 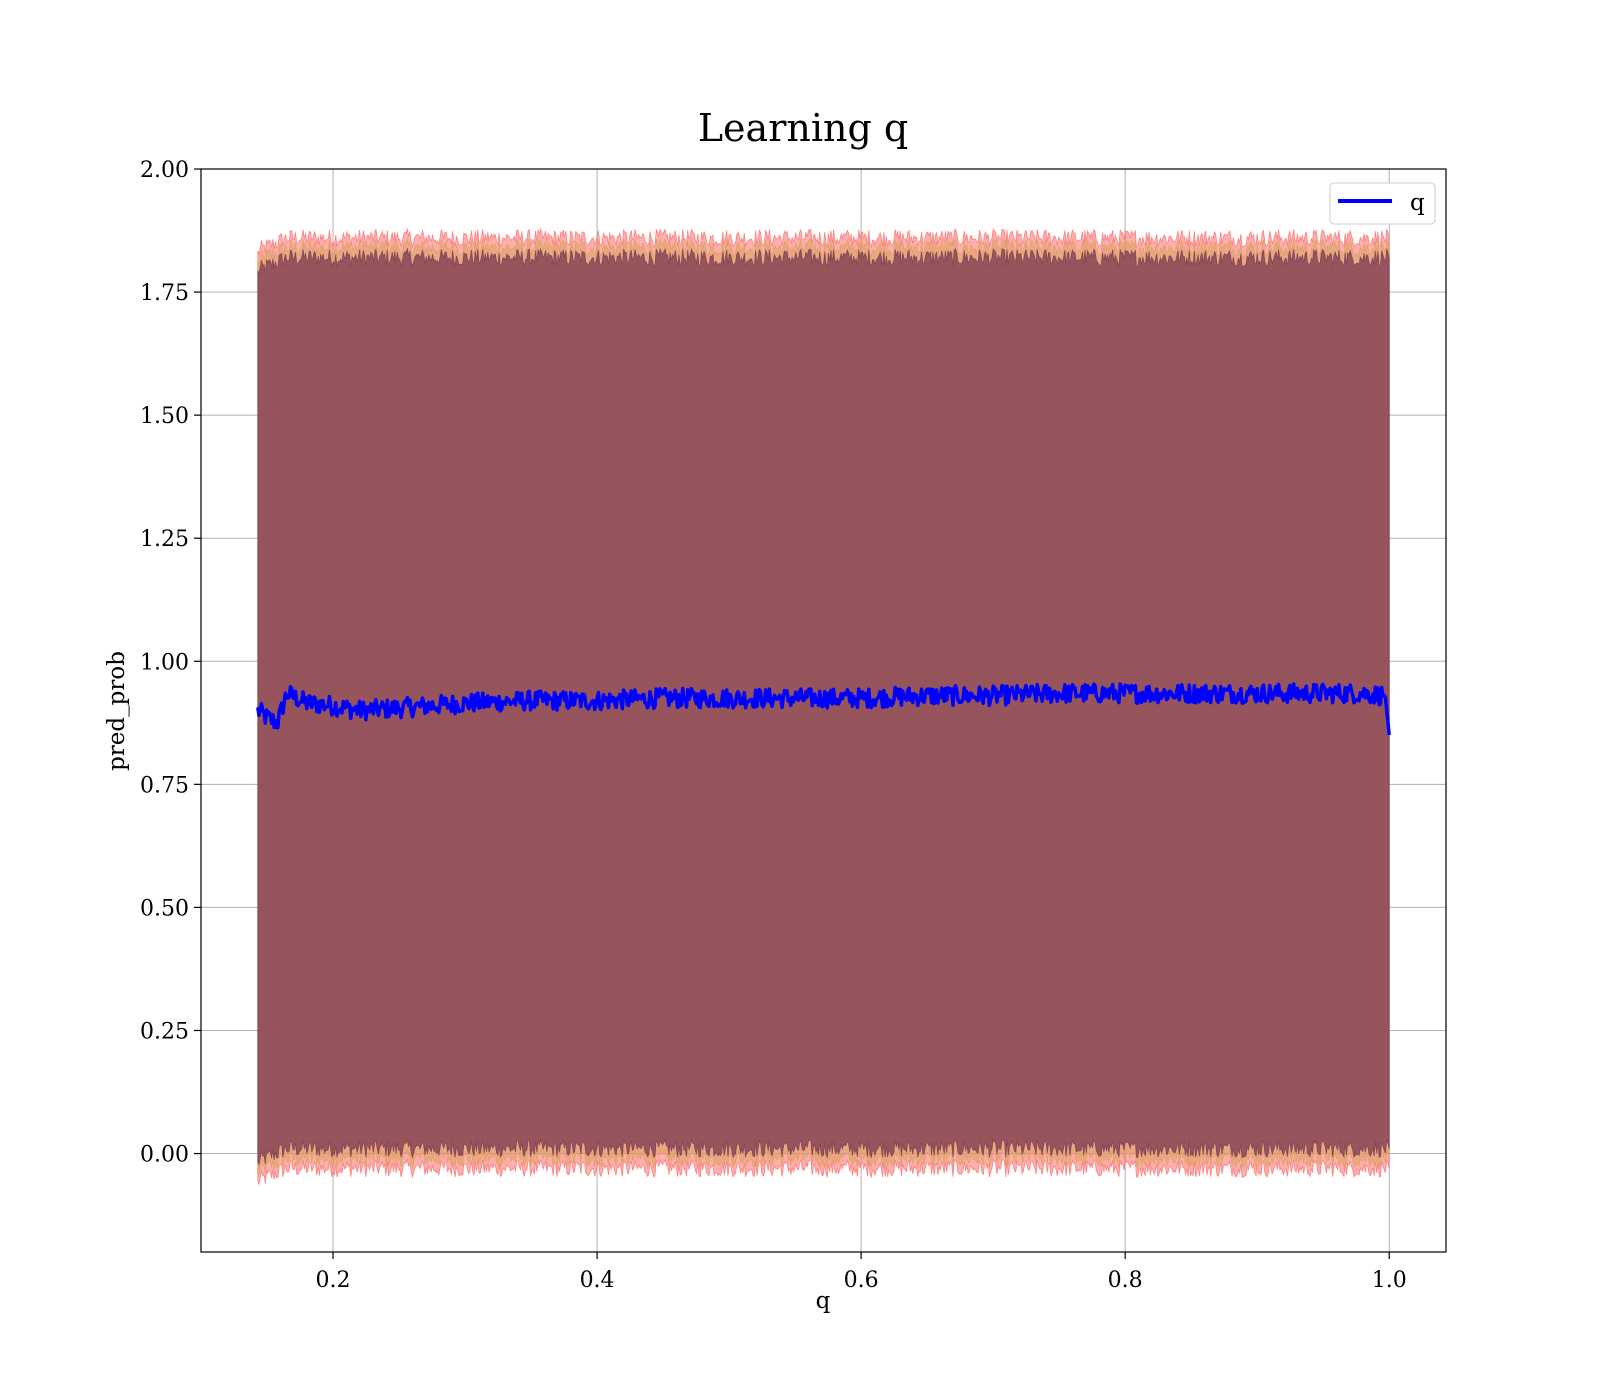 I want to click on series-line-q, so click(x=823, y=709).